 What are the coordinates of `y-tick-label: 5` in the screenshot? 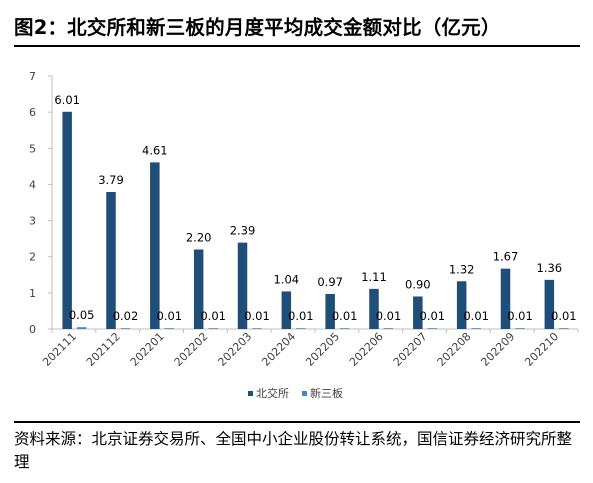 It's located at (32, 148).